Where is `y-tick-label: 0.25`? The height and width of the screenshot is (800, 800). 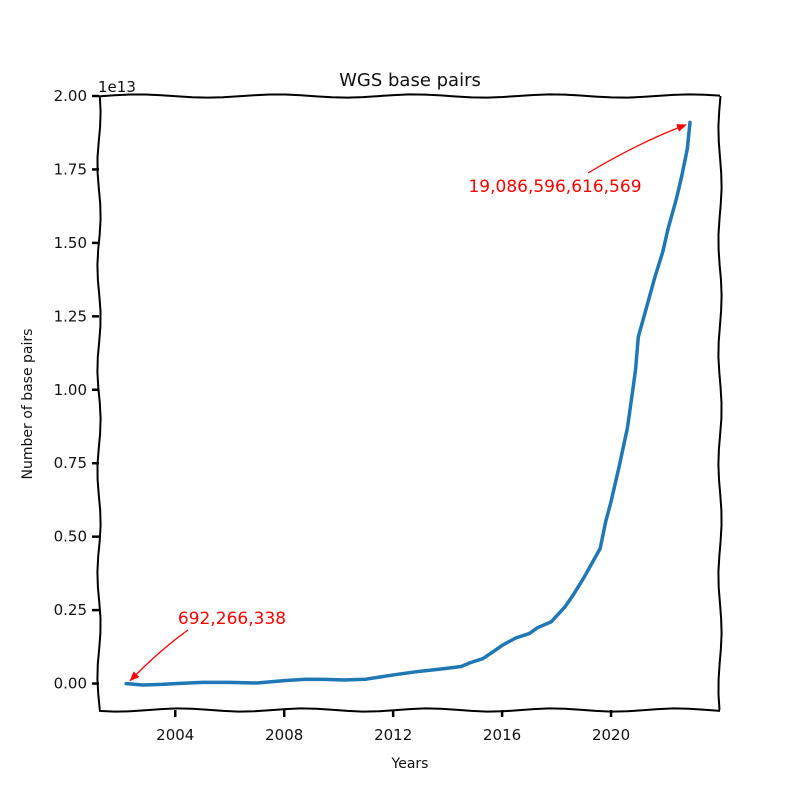 y-tick-label: 0.25 is located at coordinates (70, 610).